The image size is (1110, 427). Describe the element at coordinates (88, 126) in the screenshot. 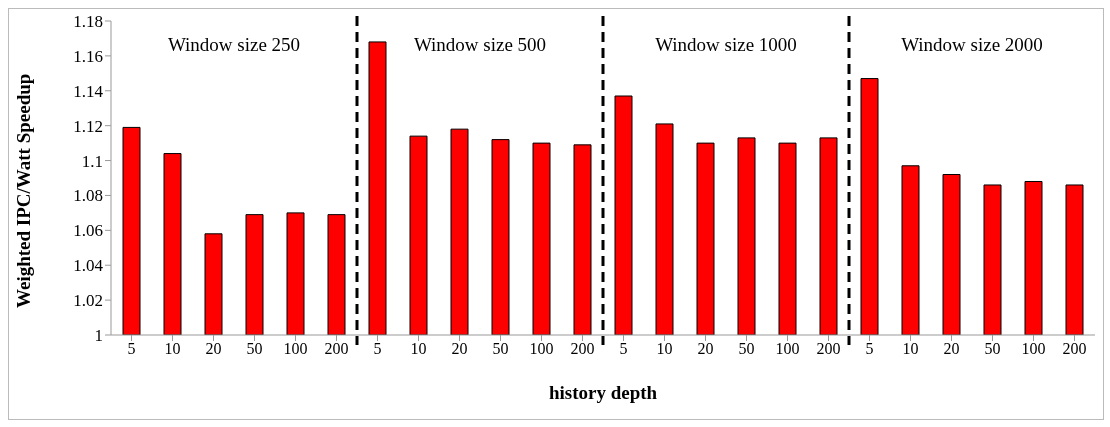

I see `y-tick-label: 1.12` at that location.